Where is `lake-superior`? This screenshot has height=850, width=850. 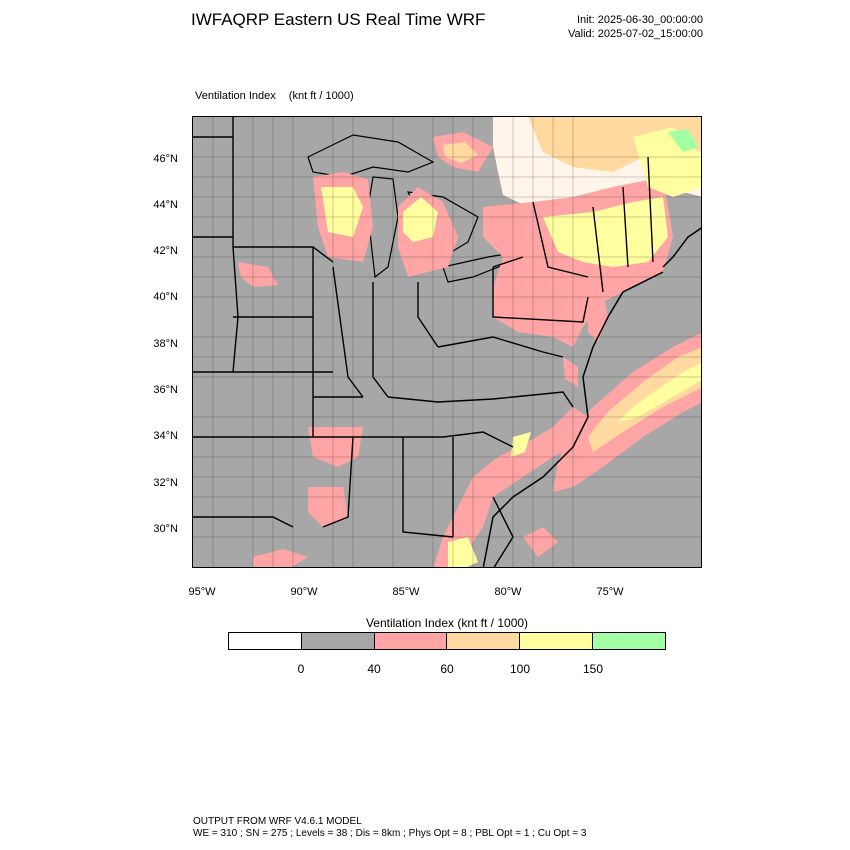
lake-superior is located at coordinates (371, 156).